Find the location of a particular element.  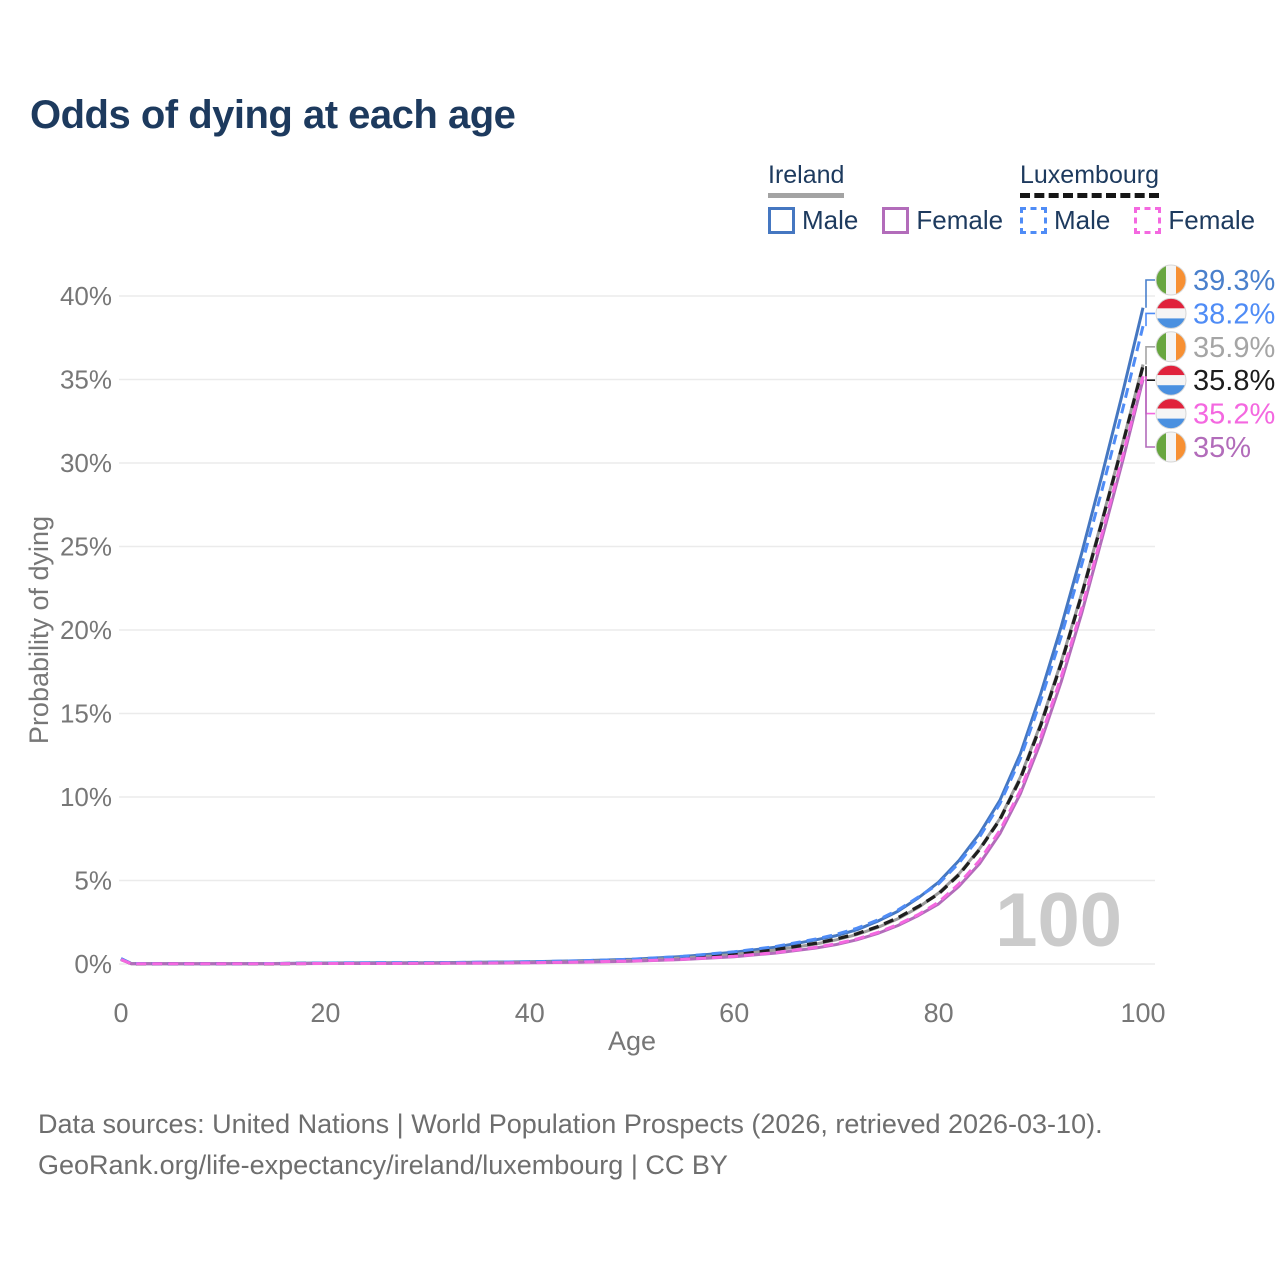

end-label-connector-ireland-total is located at coordinates (1150, 355).